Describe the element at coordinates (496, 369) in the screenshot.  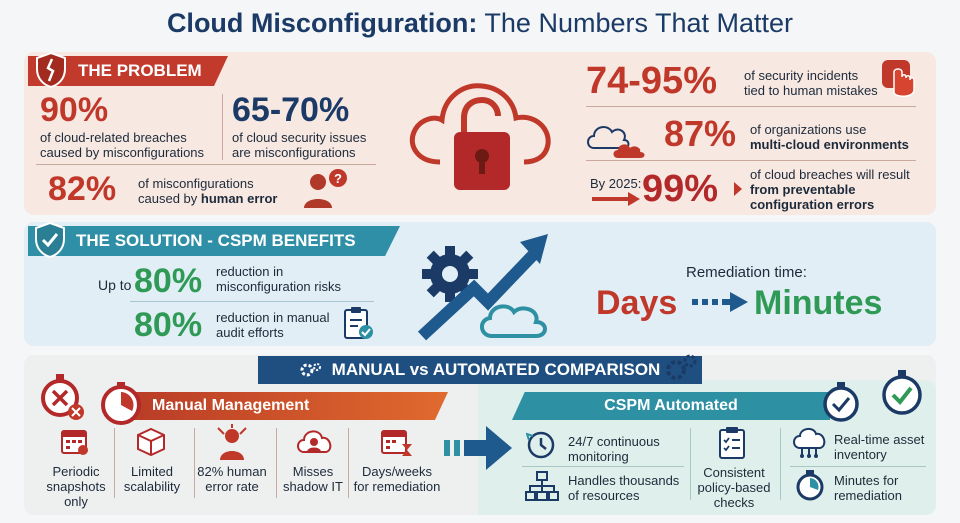
I see `comparison-heading-text: MANUAL vs AUTOMATED COMPARISON` at that location.